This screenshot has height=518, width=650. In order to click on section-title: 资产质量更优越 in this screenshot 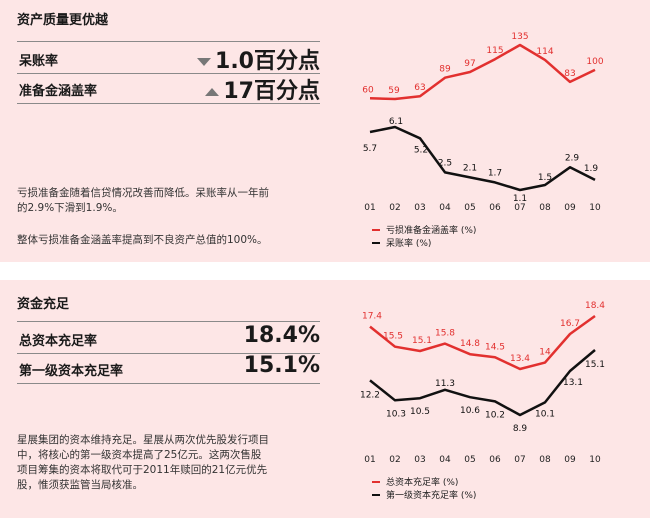, I will do `click(63, 20)`.